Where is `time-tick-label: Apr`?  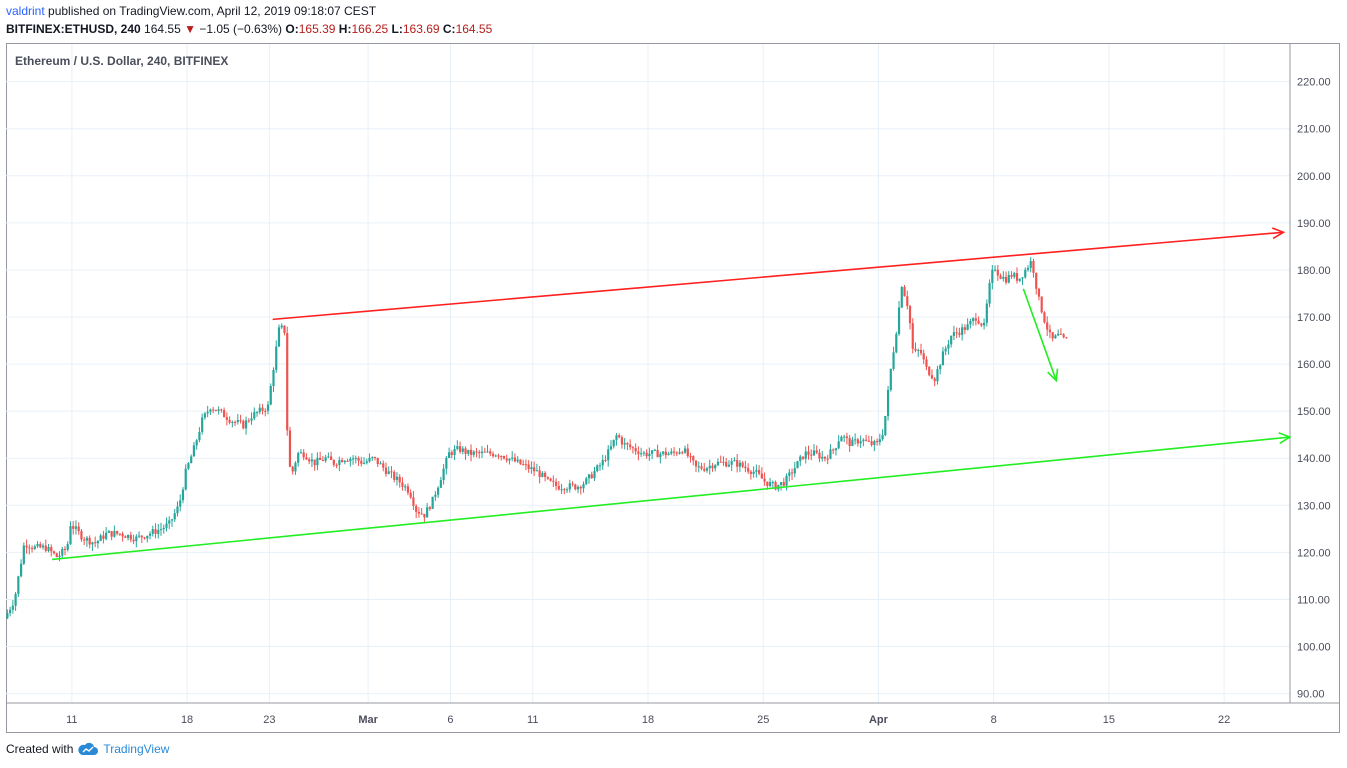 time-tick-label: Apr is located at coordinates (879, 720).